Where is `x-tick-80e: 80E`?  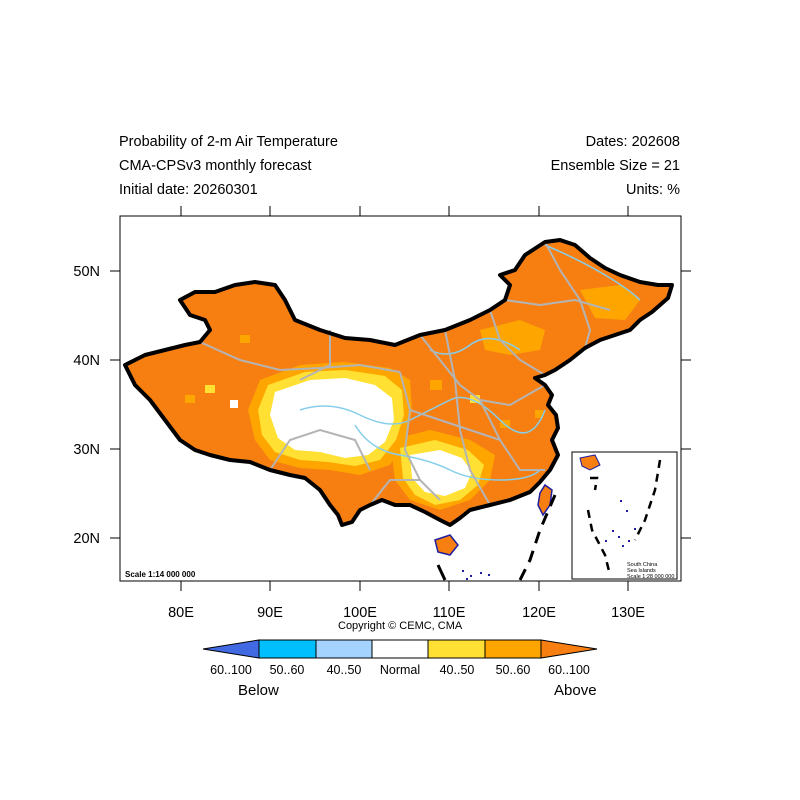
x-tick-80e: 80E is located at coordinates (181, 613).